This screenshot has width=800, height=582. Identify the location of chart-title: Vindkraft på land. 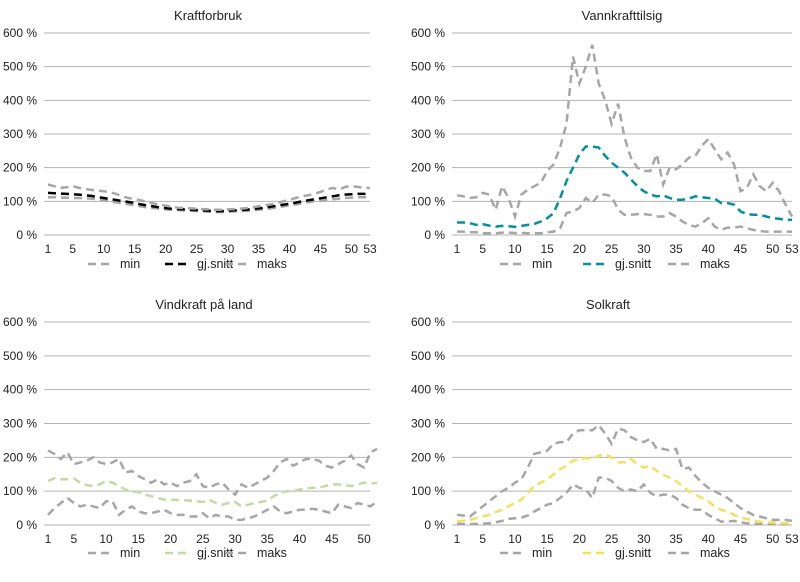
(203, 304).